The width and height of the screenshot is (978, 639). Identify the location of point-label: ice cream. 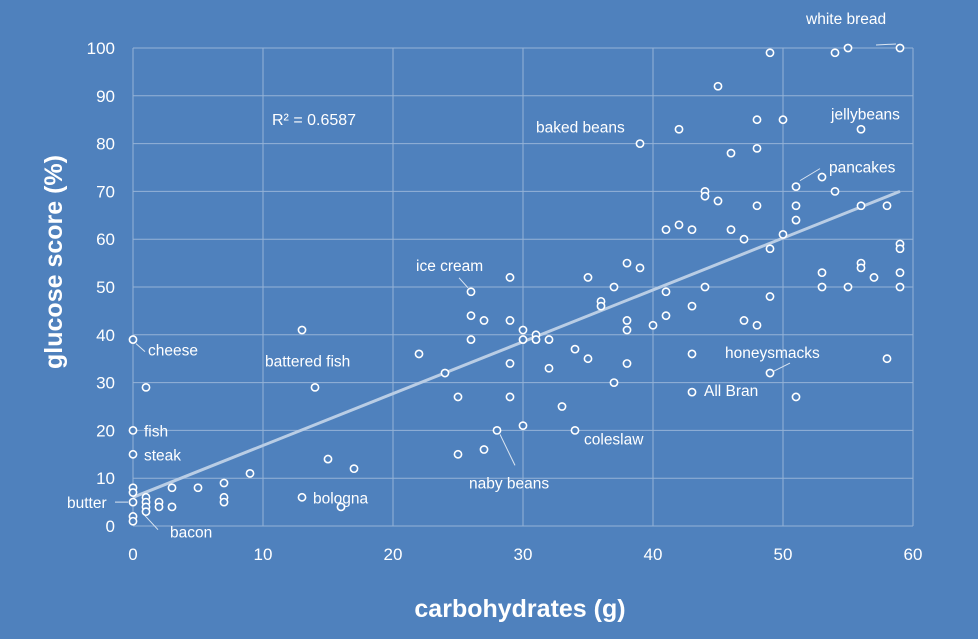
(449, 266).